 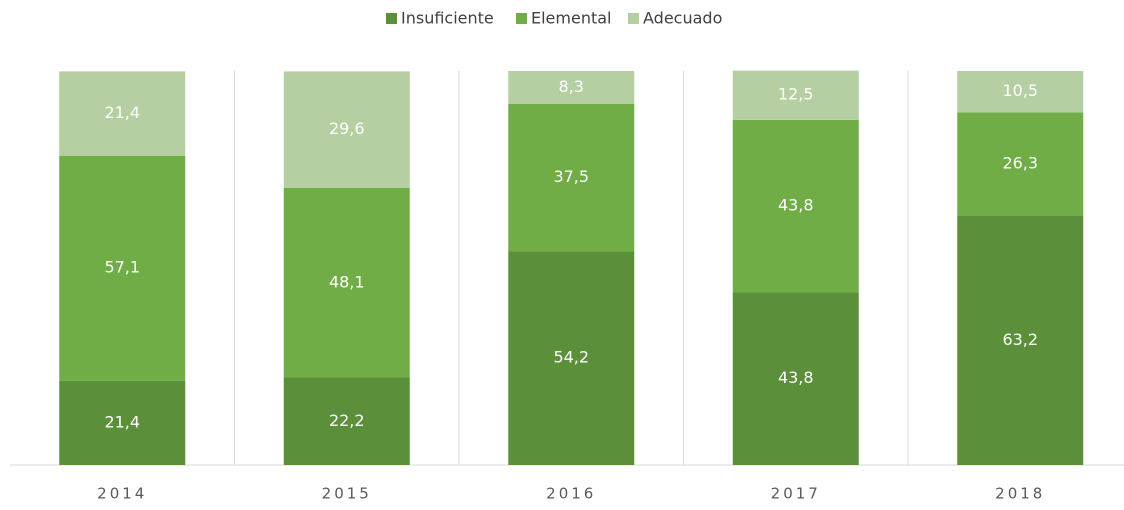 What do you see at coordinates (571, 494) in the screenshot?
I see `x-tick-label: 2016` at bounding box center [571, 494].